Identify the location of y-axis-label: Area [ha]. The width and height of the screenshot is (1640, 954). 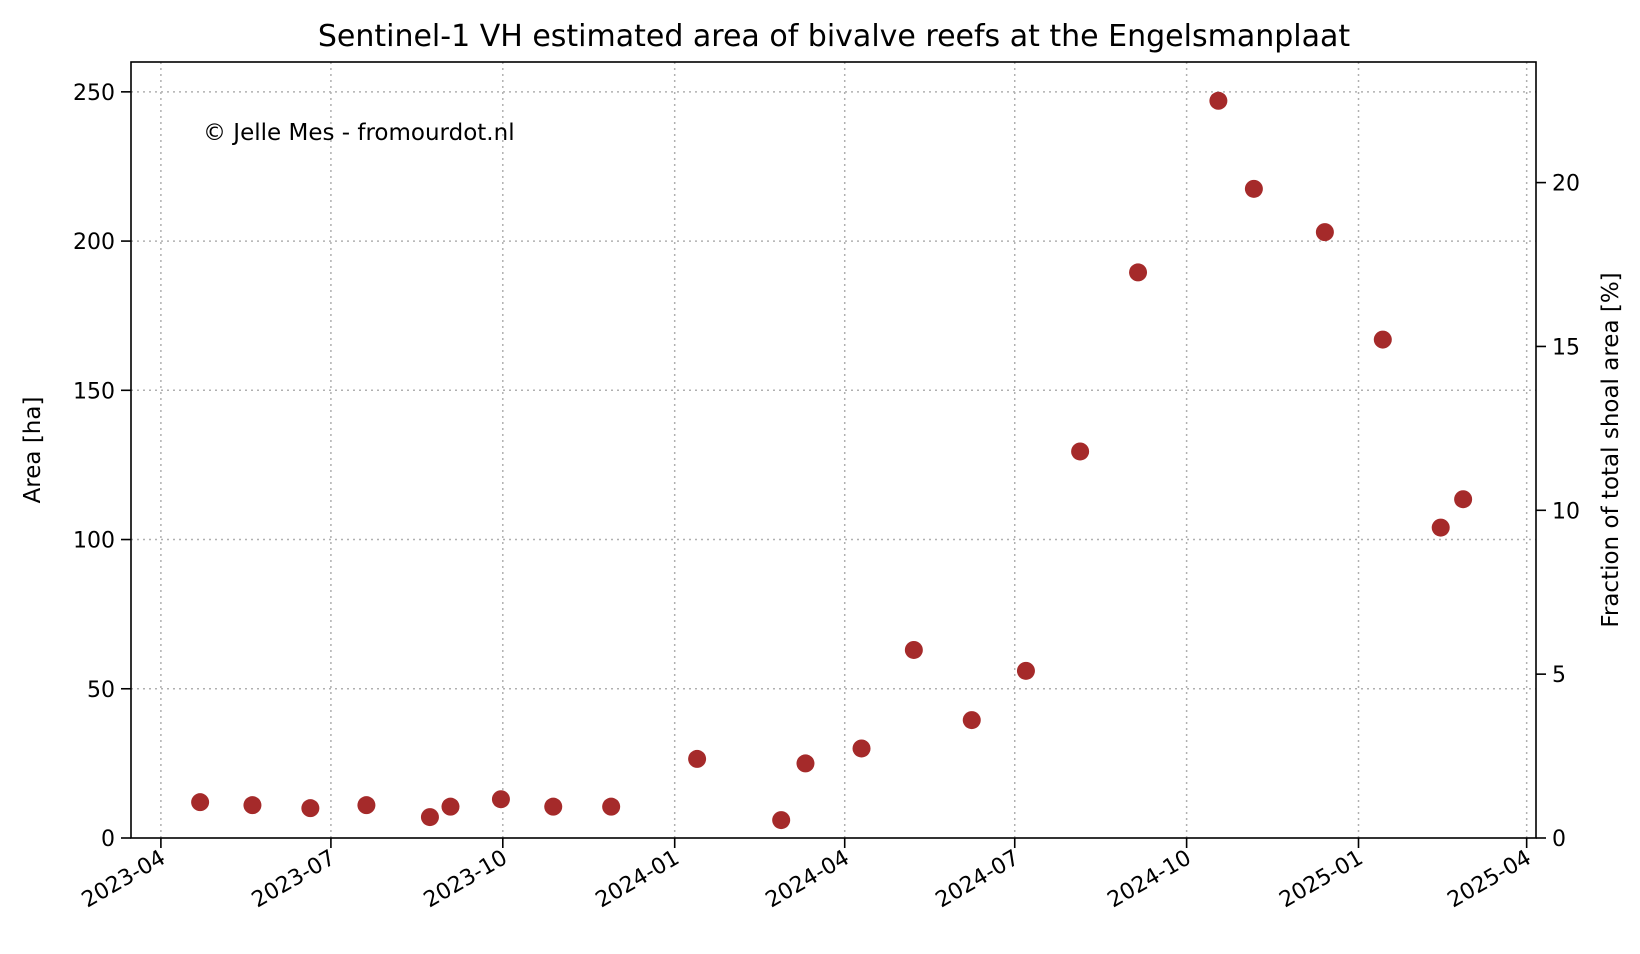
(33, 450).